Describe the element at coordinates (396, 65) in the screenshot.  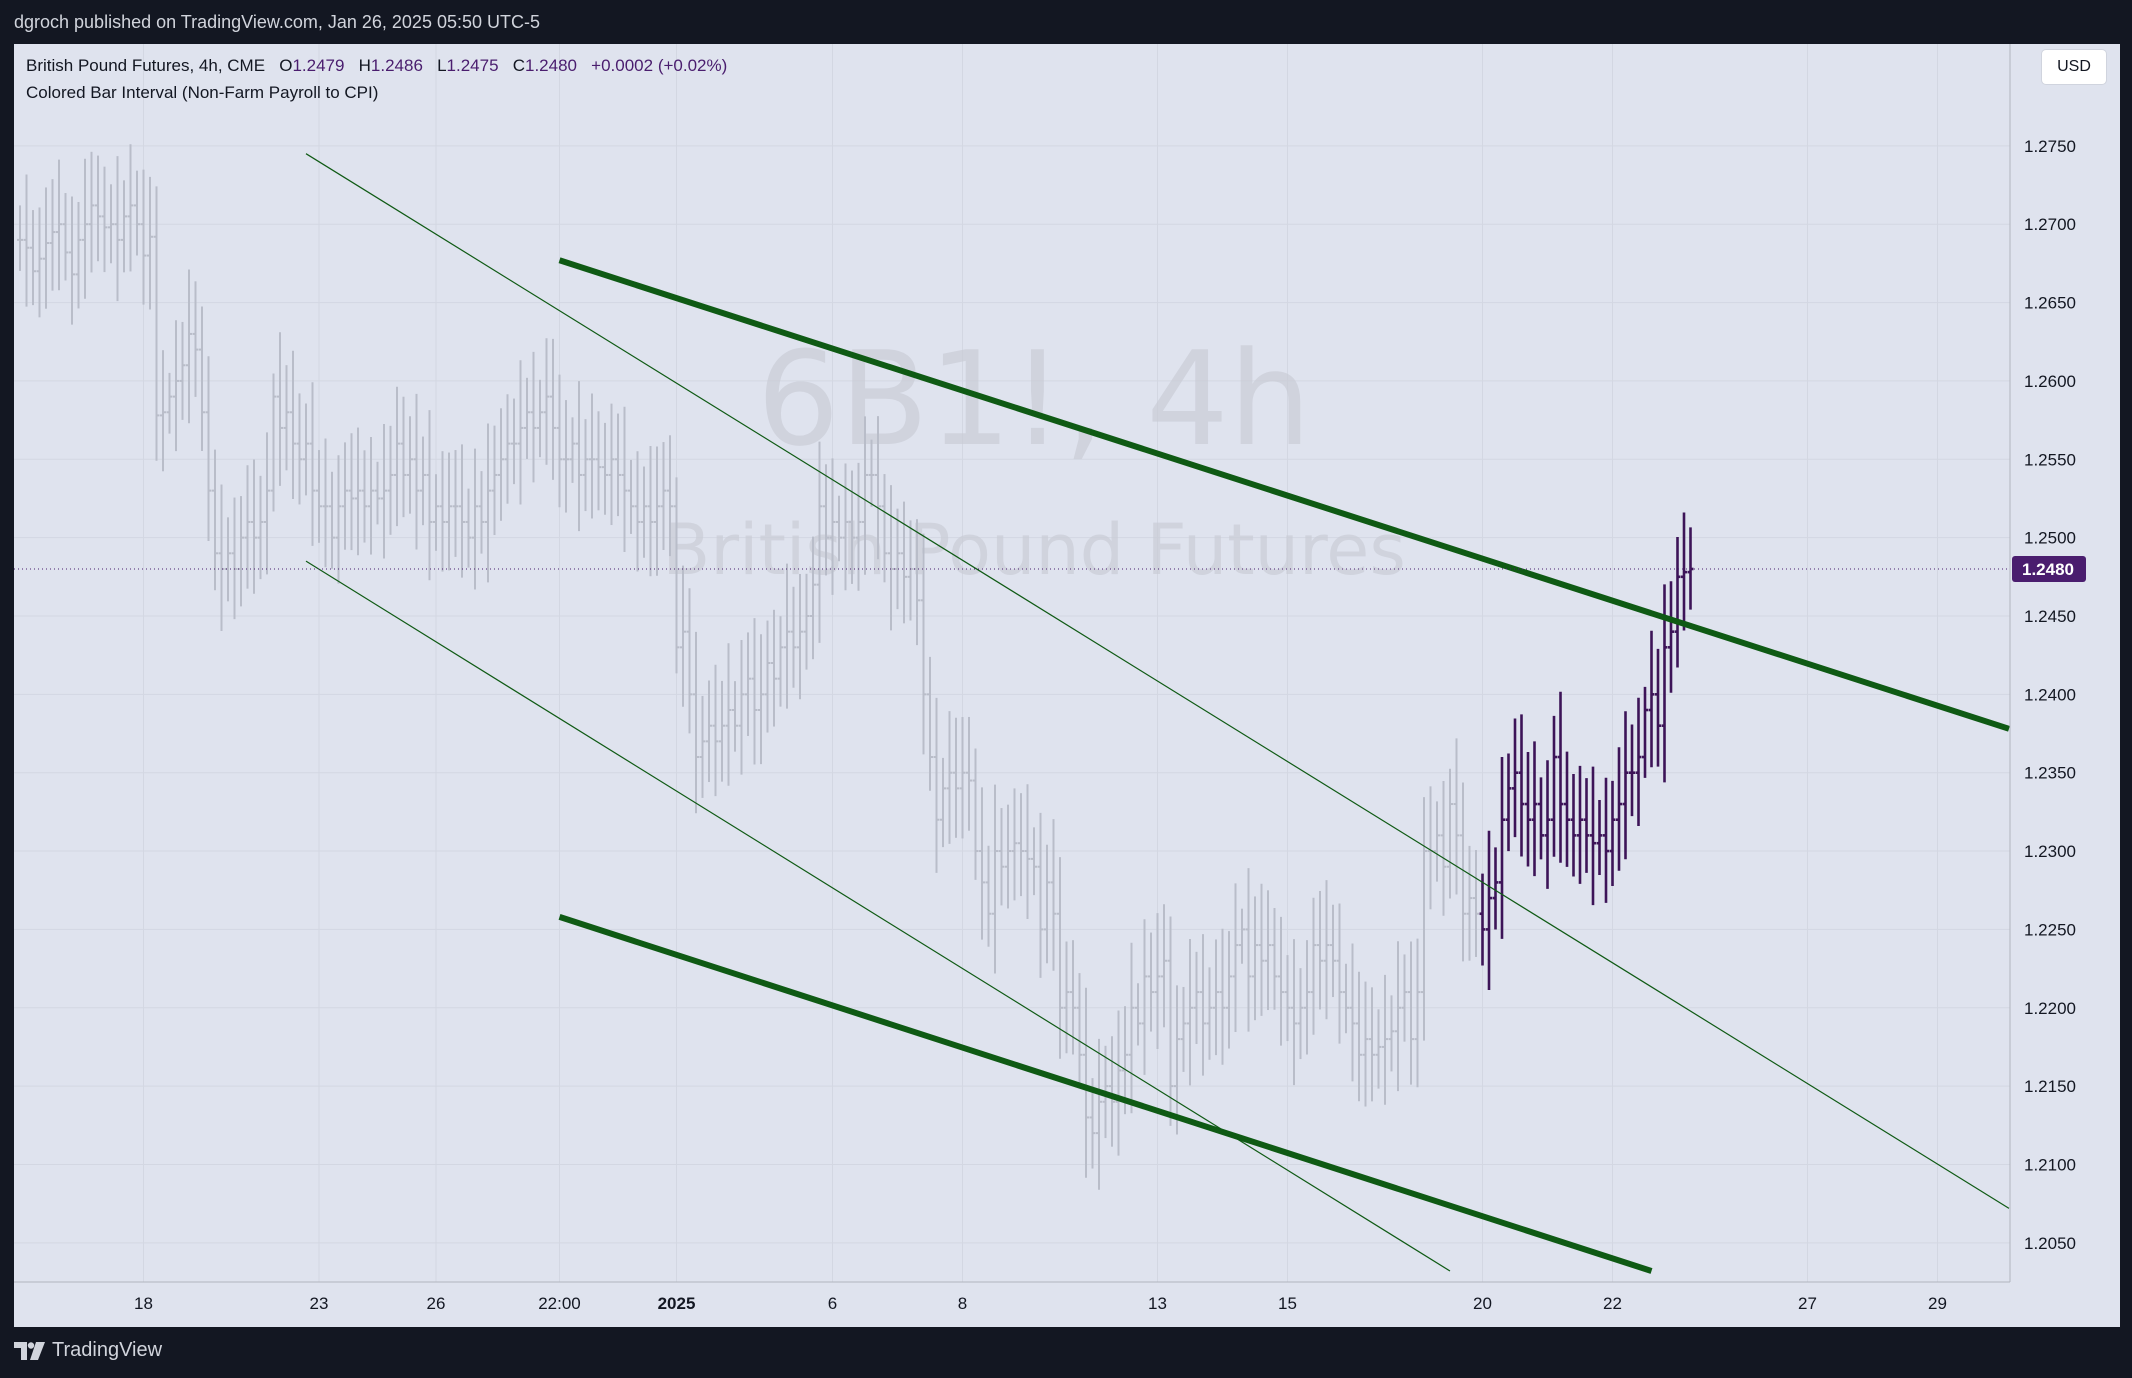
I see `legend-high: 1.2486` at that location.